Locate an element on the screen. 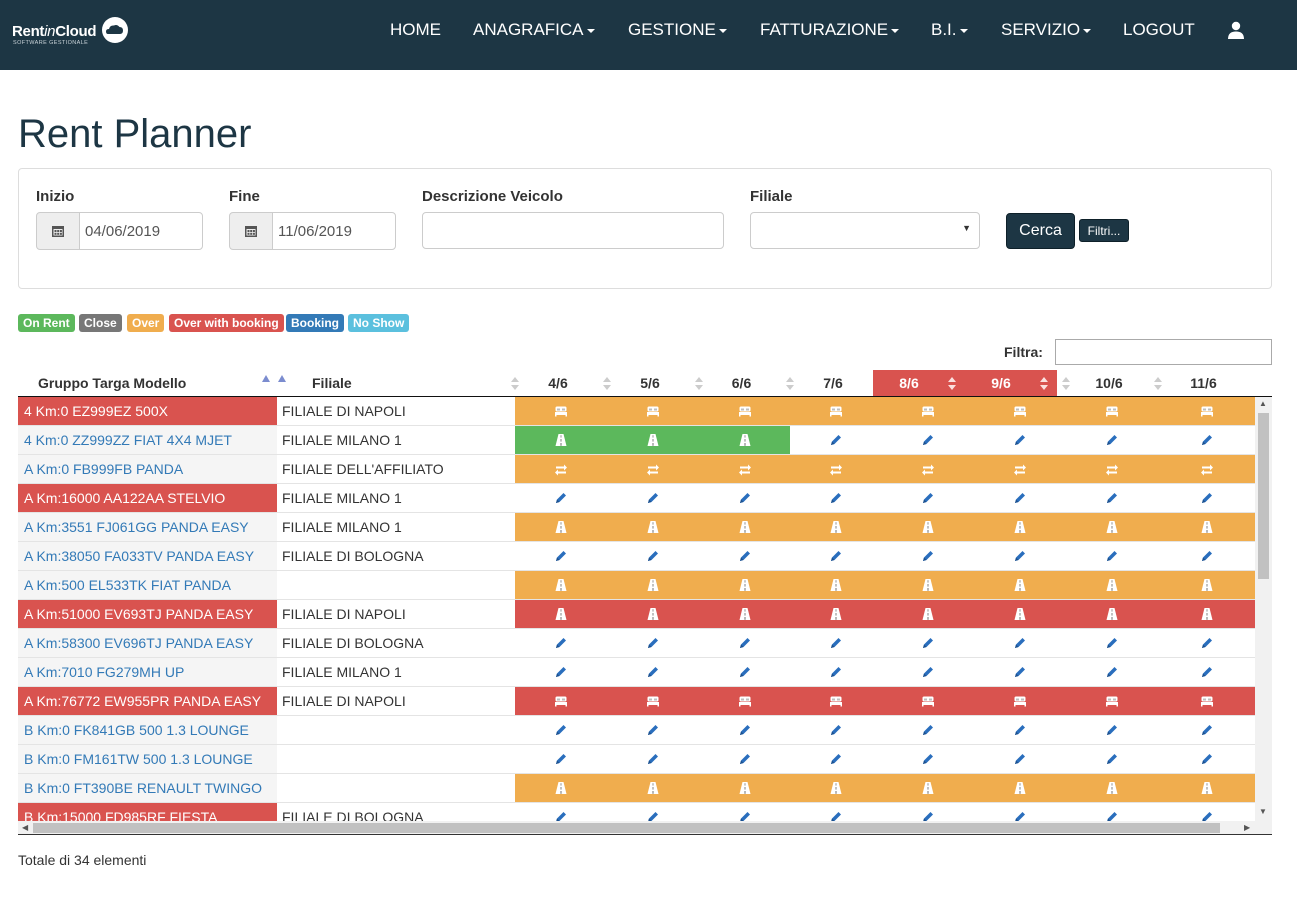 The width and height of the screenshot is (1297, 897). inizio-date-input is located at coordinates (141, 231).